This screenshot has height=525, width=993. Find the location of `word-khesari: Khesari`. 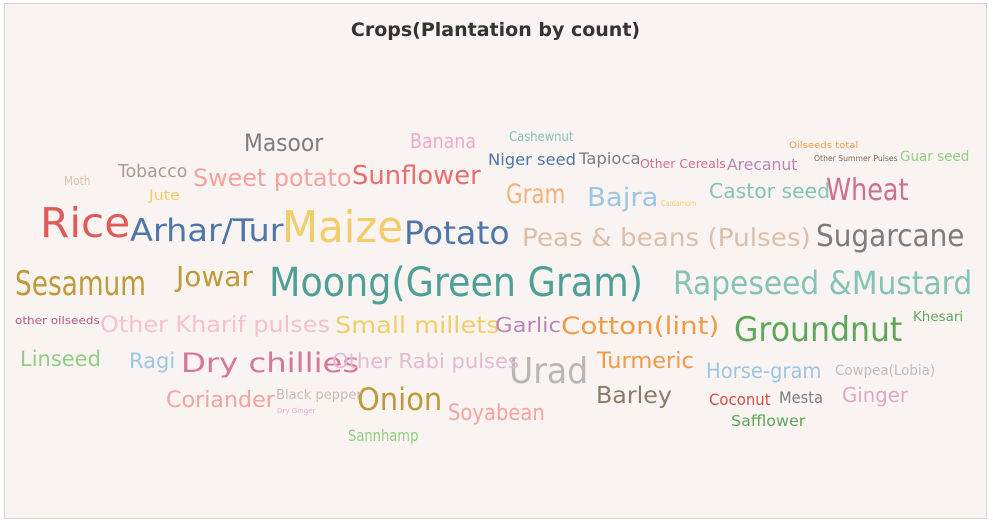

word-khesari: Khesari is located at coordinates (938, 317).